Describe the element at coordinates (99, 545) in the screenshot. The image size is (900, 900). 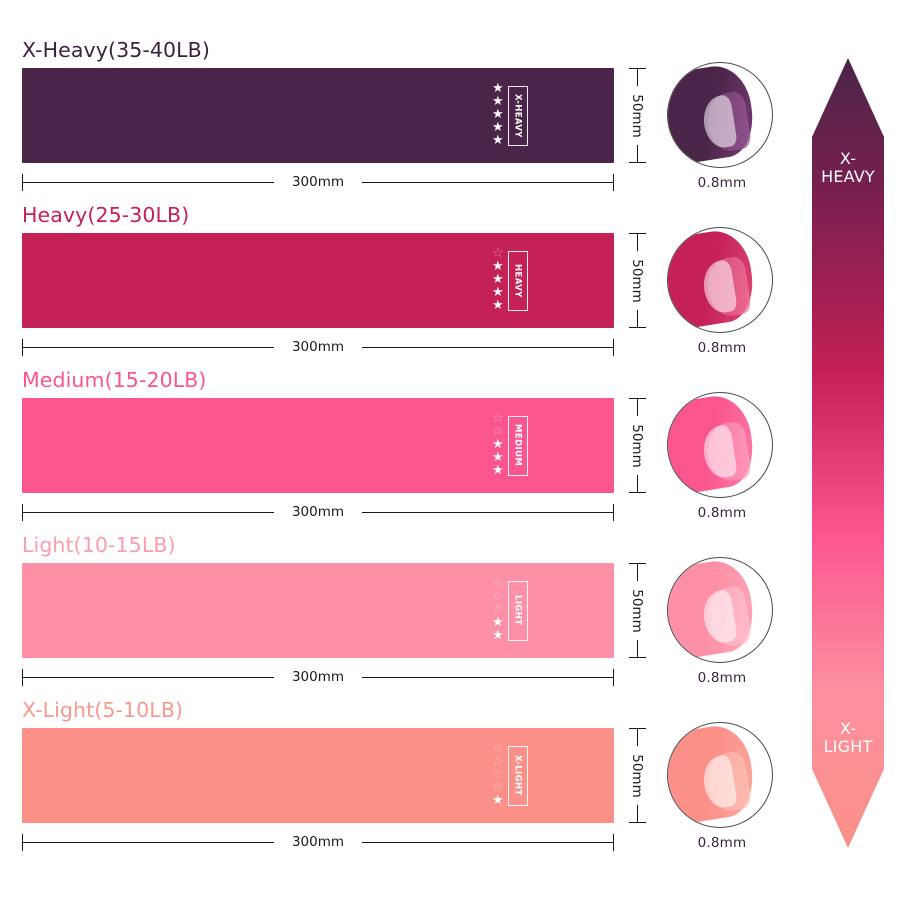
I see `band-title: Light(10-15LB)` at that location.